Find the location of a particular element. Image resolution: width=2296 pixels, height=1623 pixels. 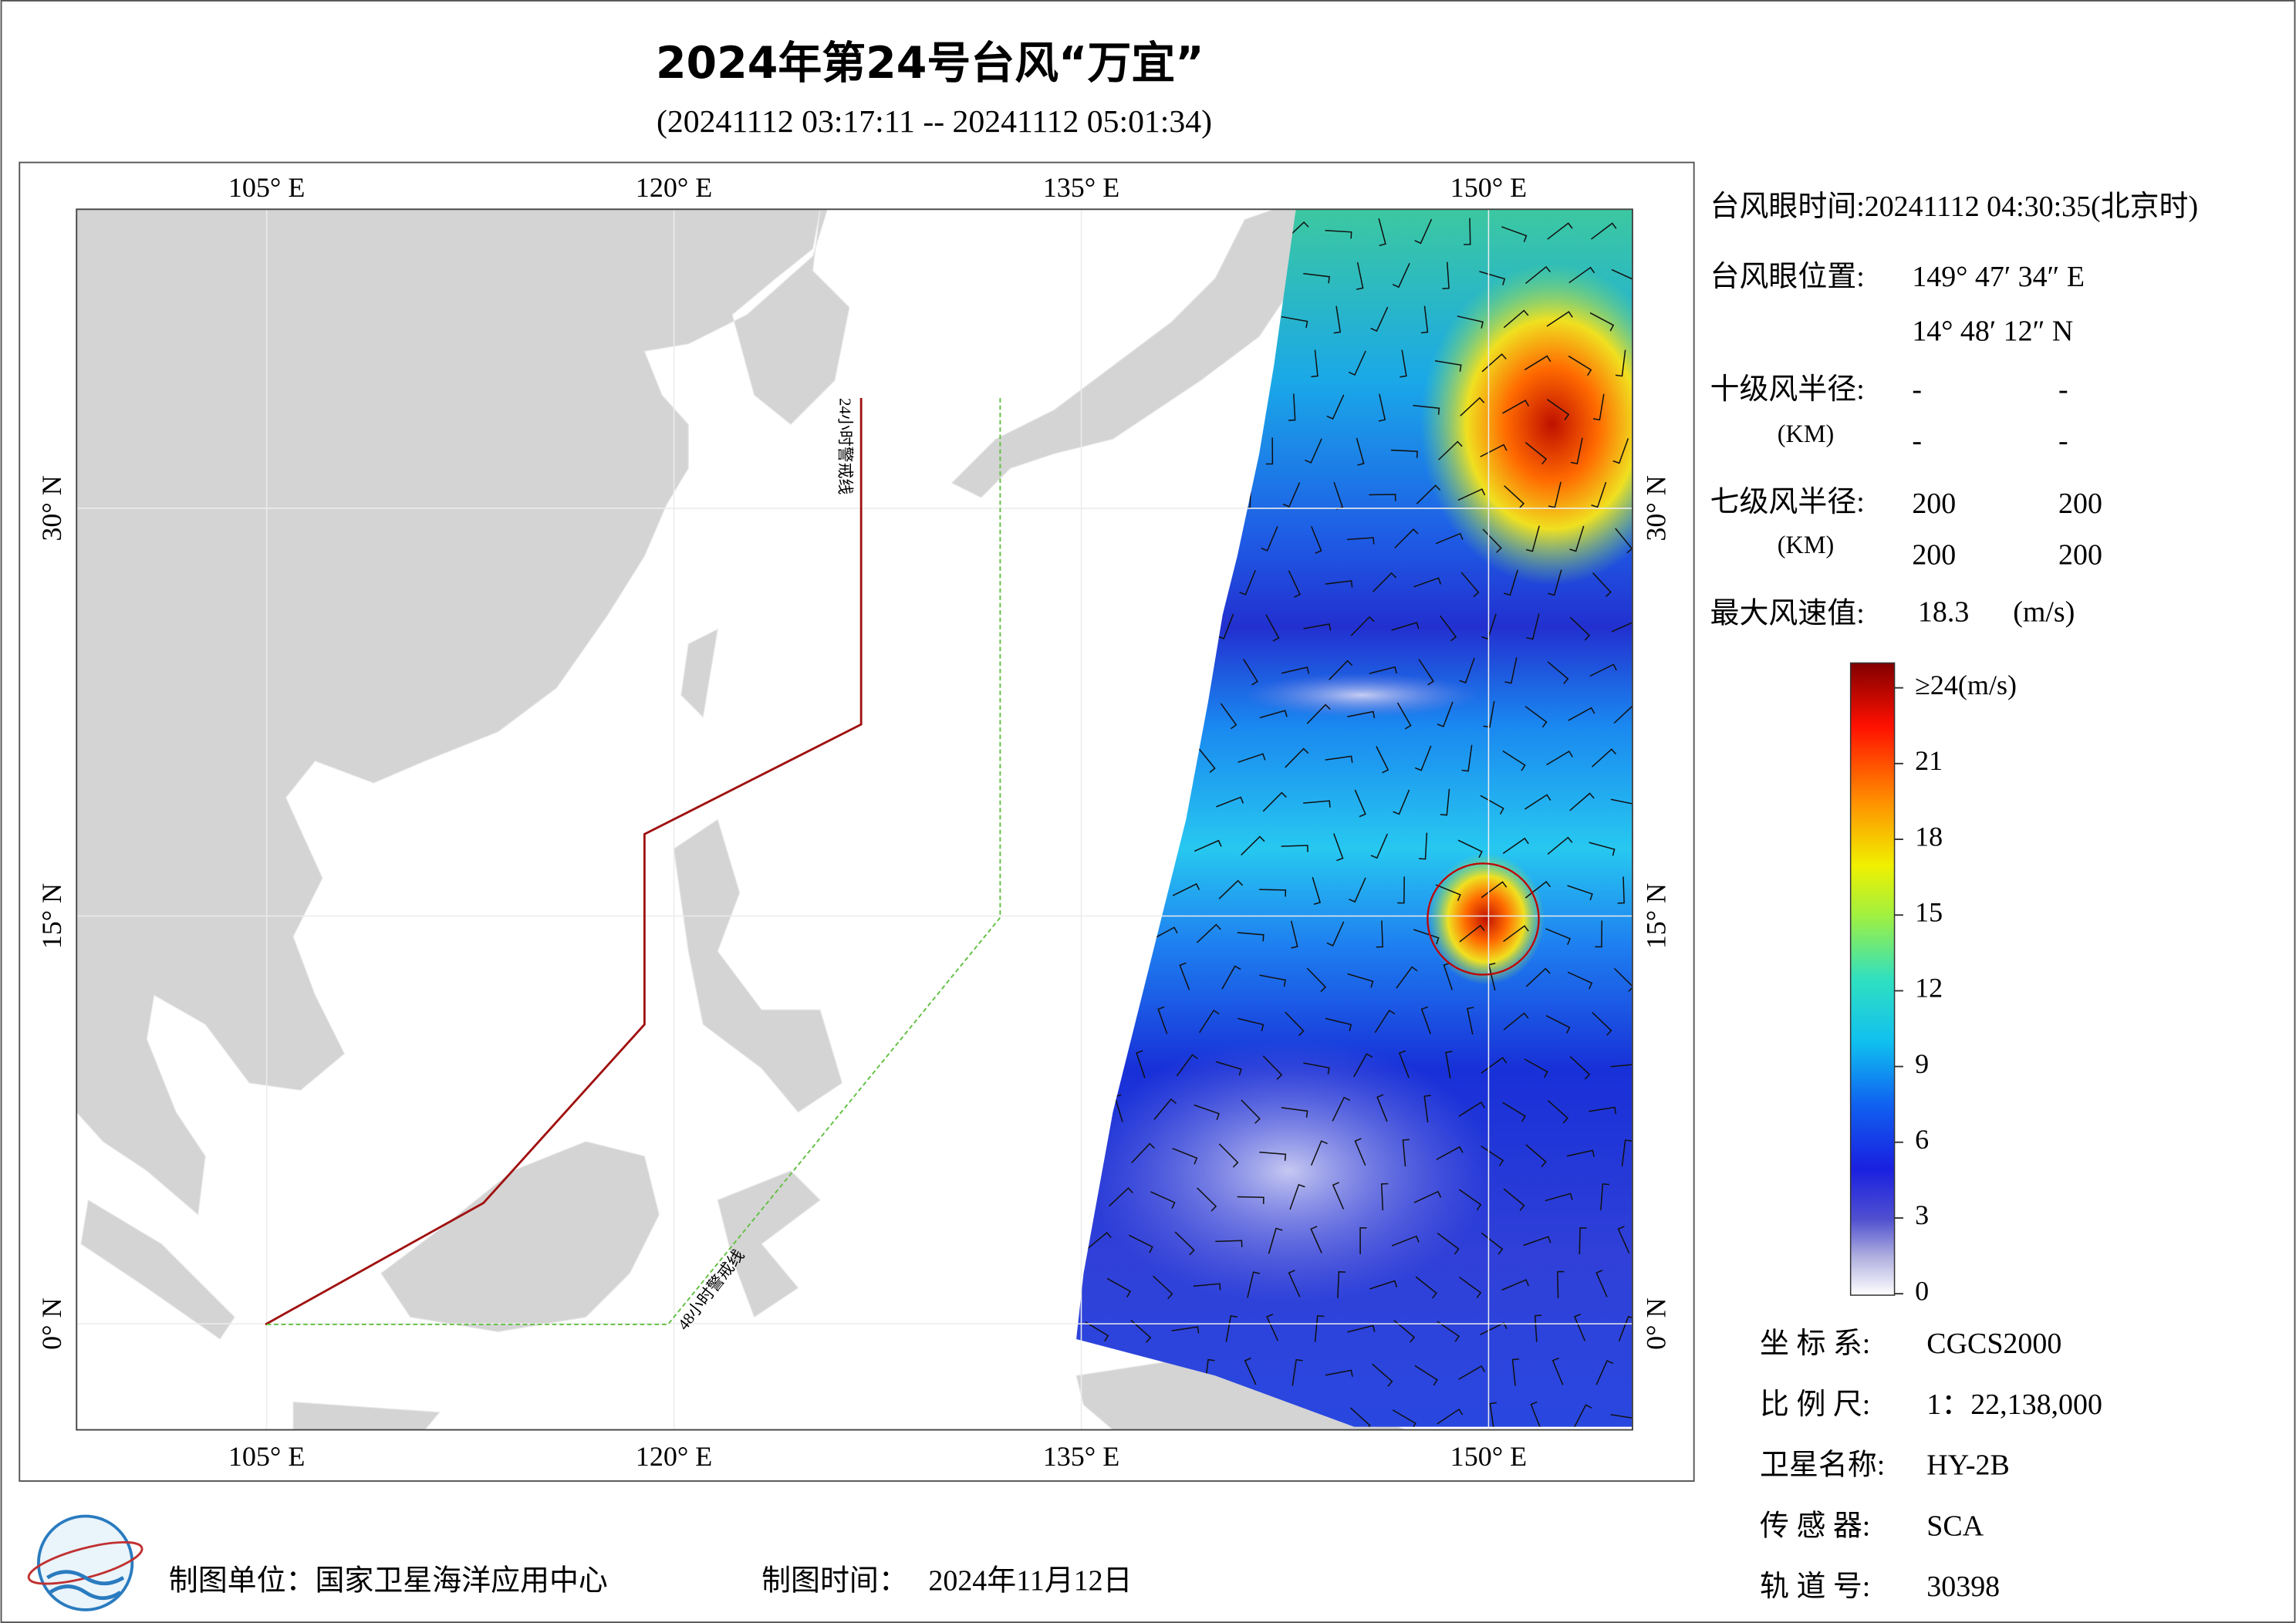

colorbar-tick-label: 18 is located at coordinates (1929, 836).